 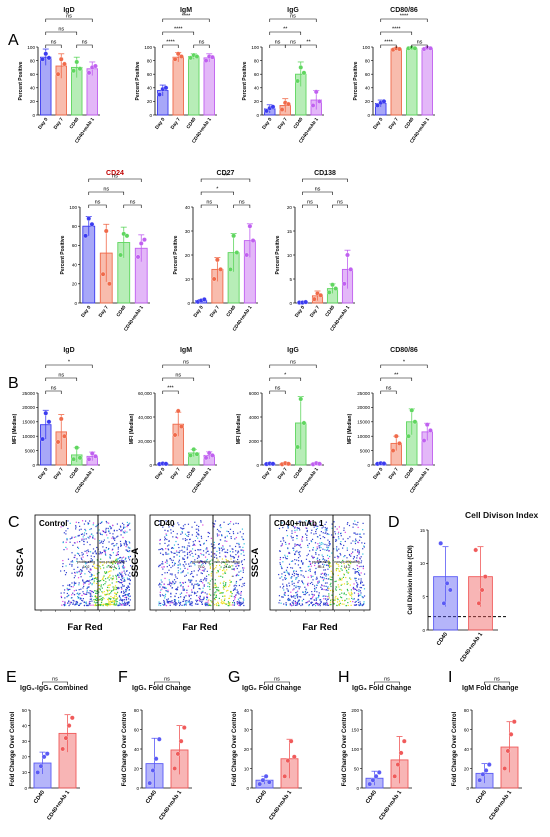 What do you see at coordinates (481, 797) in the screenshot?
I see `x-tick-label: CD40` at bounding box center [481, 797].